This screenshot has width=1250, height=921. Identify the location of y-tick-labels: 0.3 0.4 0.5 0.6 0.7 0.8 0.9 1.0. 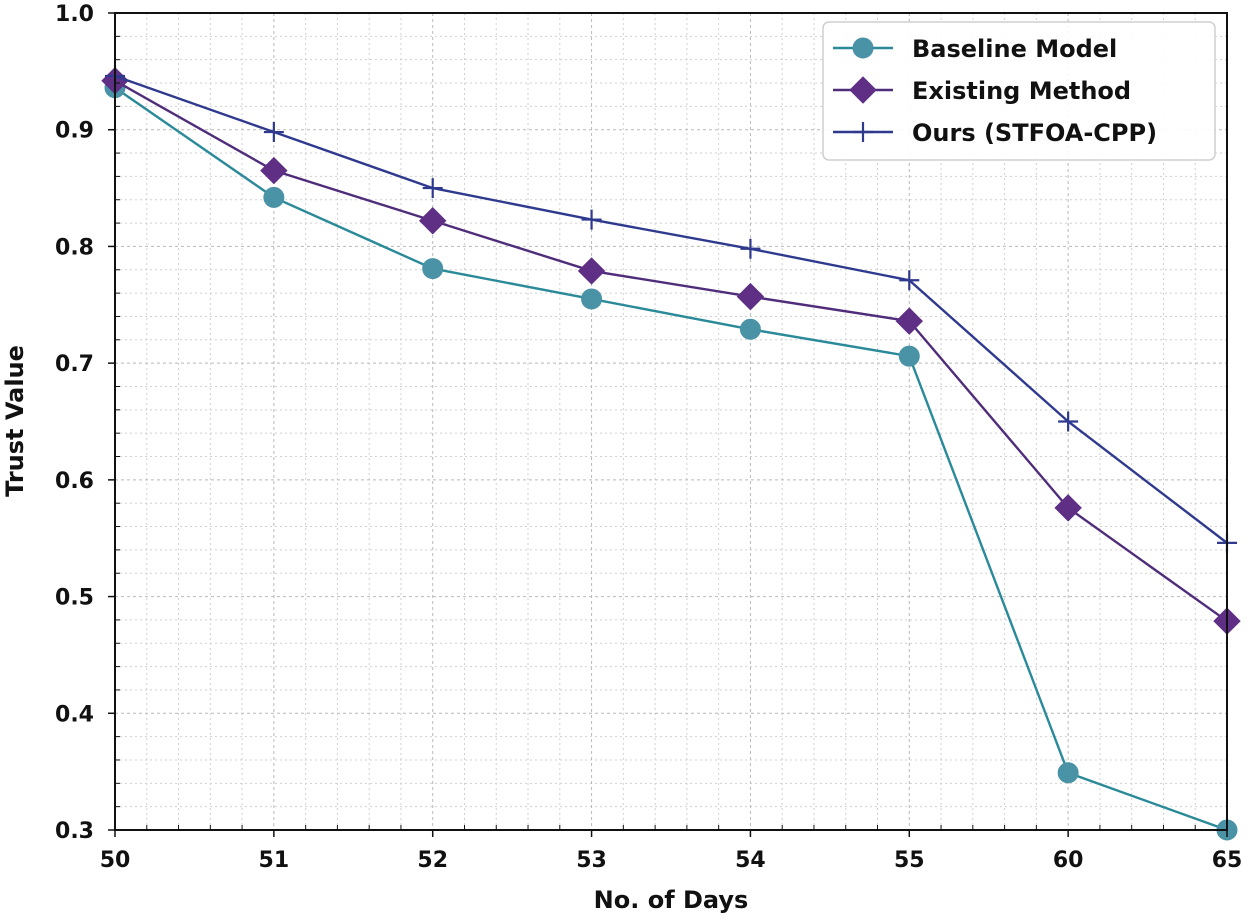
(74, 423).